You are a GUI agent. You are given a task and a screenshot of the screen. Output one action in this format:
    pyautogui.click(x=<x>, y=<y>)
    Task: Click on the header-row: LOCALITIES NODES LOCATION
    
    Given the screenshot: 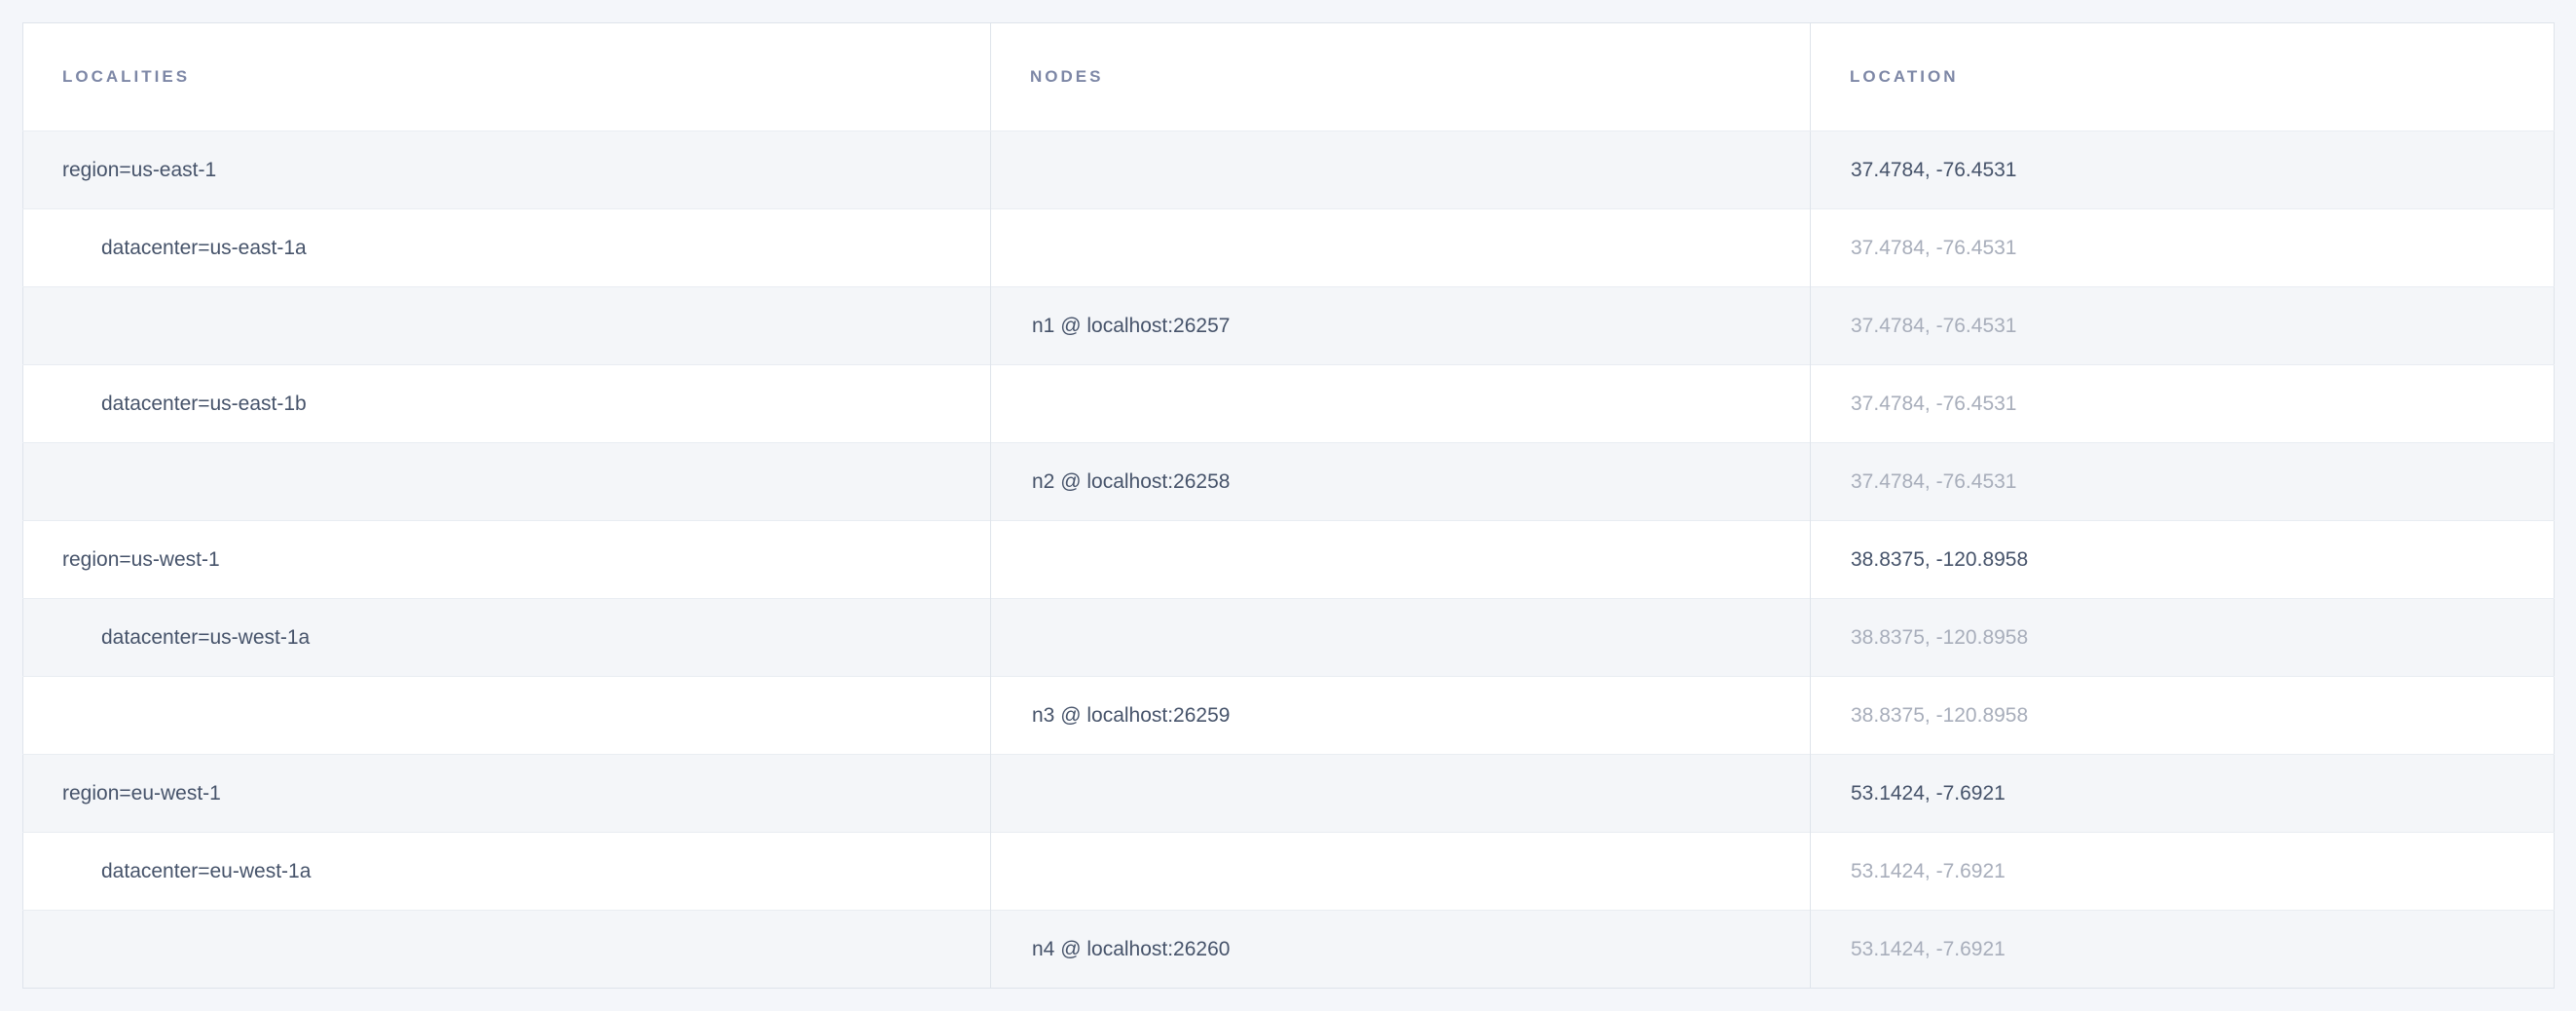 What is the action you would take?
    pyautogui.click(x=1288, y=76)
    